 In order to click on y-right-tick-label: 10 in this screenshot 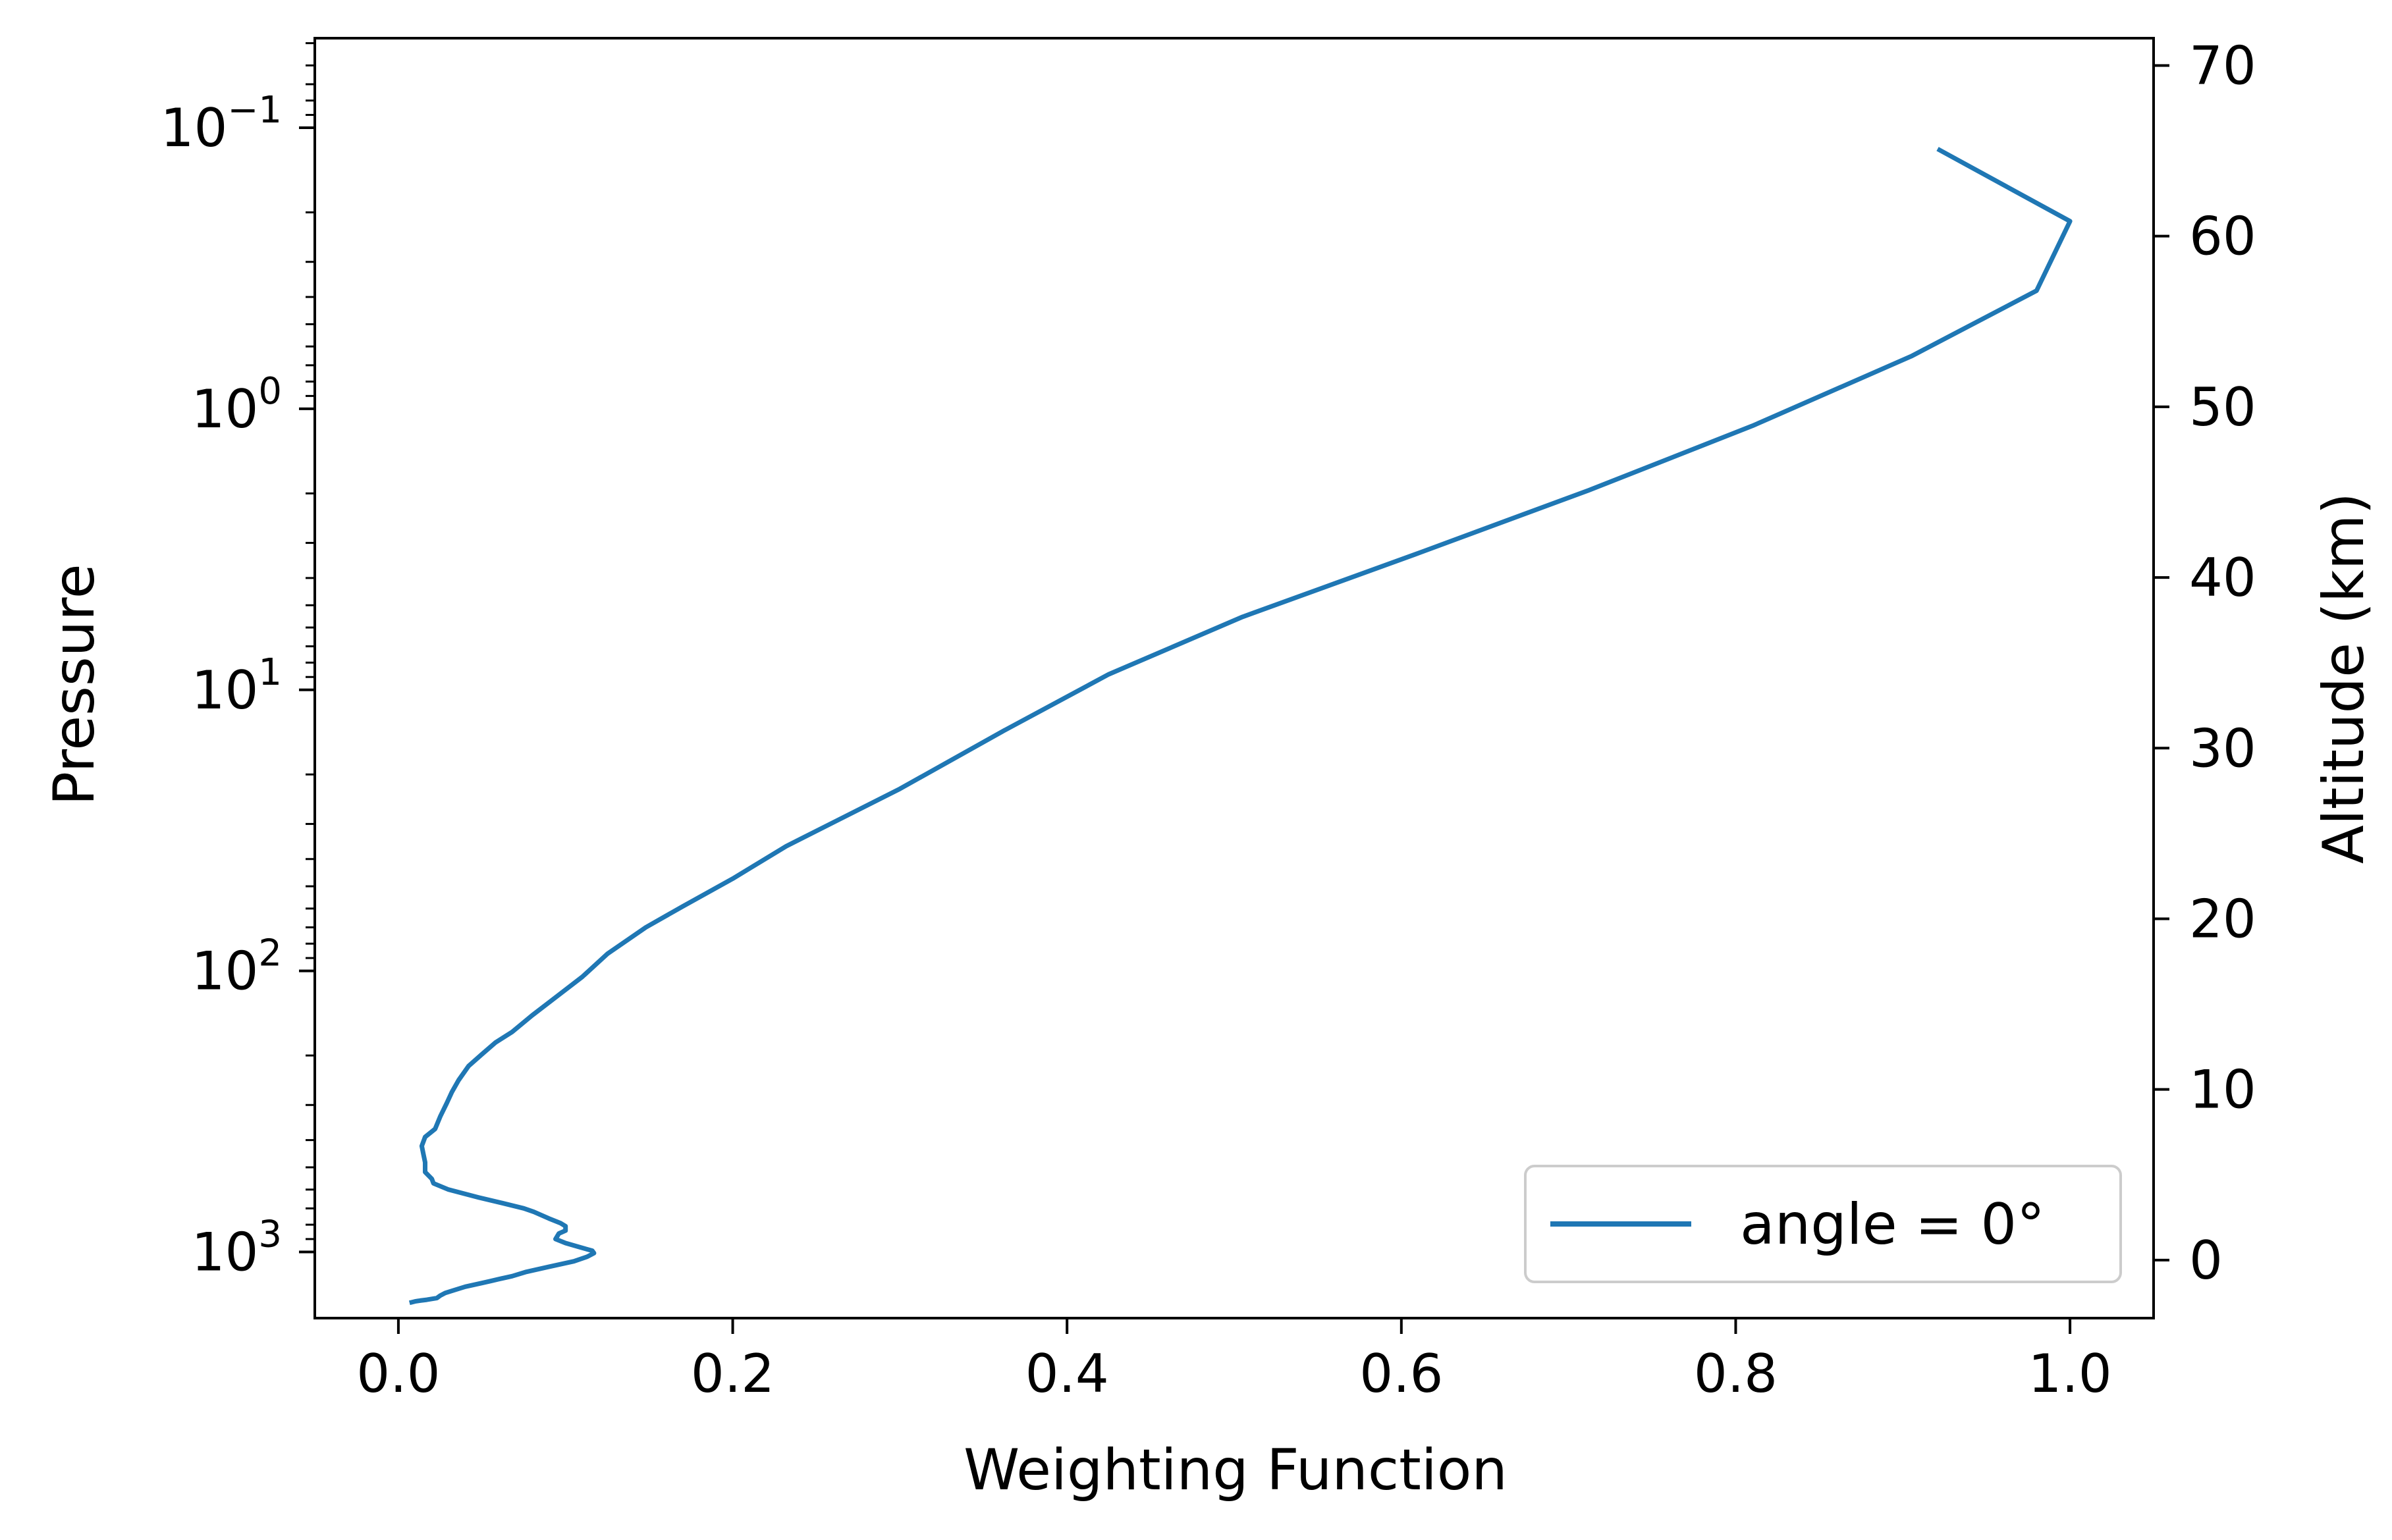, I will do `click(2223, 1090)`.